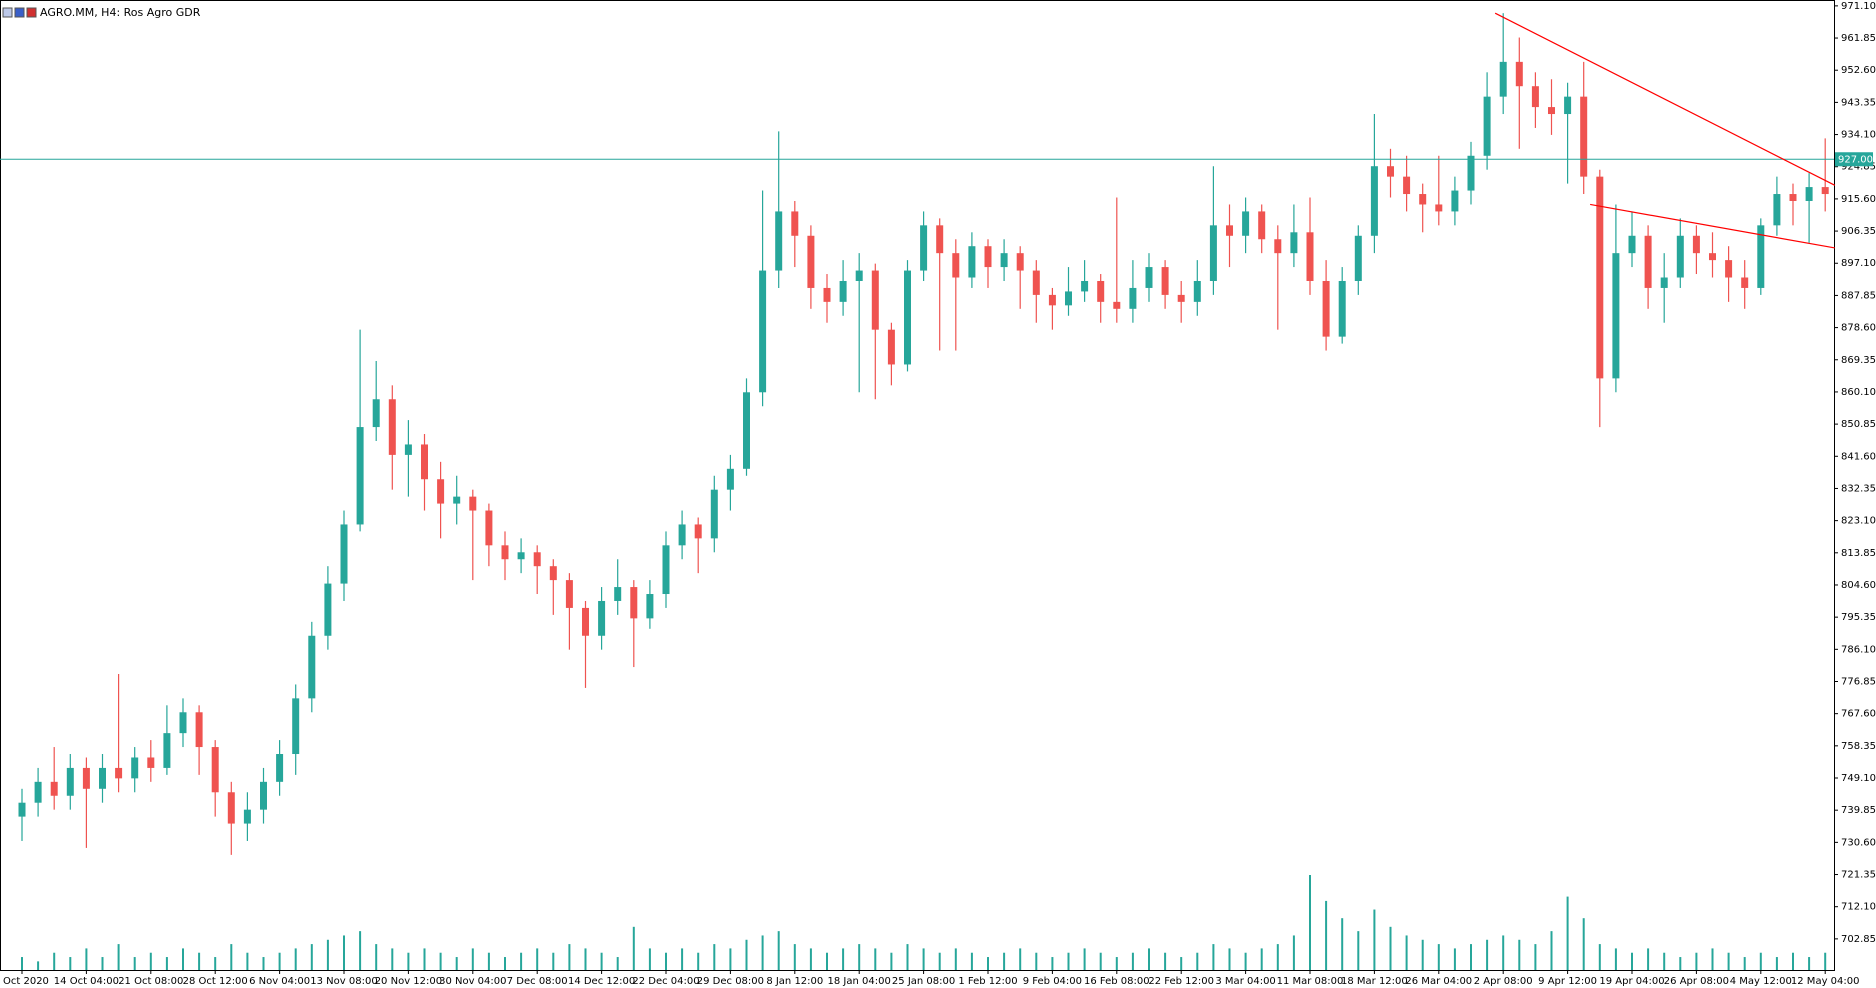 This screenshot has width=1876, height=988. What do you see at coordinates (1858, 231) in the screenshot?
I see `y-tick-label: 906.35` at bounding box center [1858, 231].